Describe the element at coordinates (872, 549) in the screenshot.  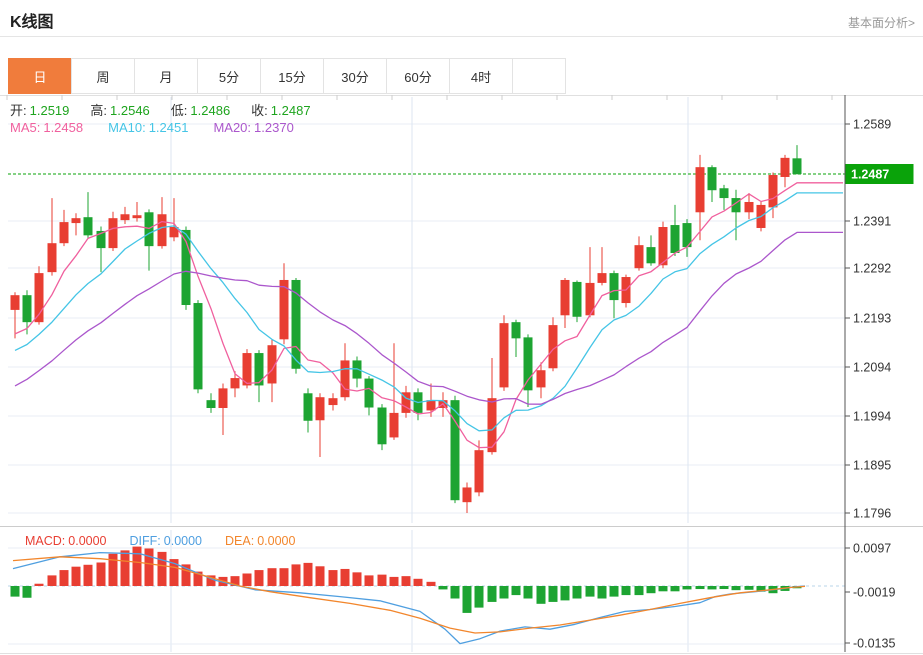
I see `axis-tick-label: 0.0097` at that location.